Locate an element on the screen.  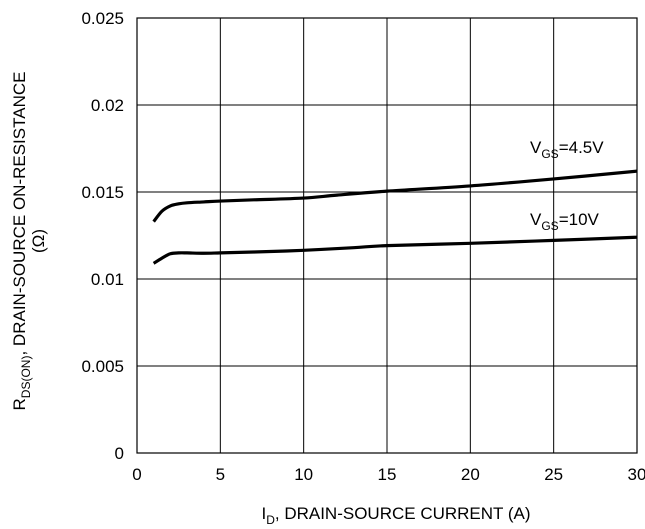
x-tick-label: 20 is located at coordinates (470, 474).